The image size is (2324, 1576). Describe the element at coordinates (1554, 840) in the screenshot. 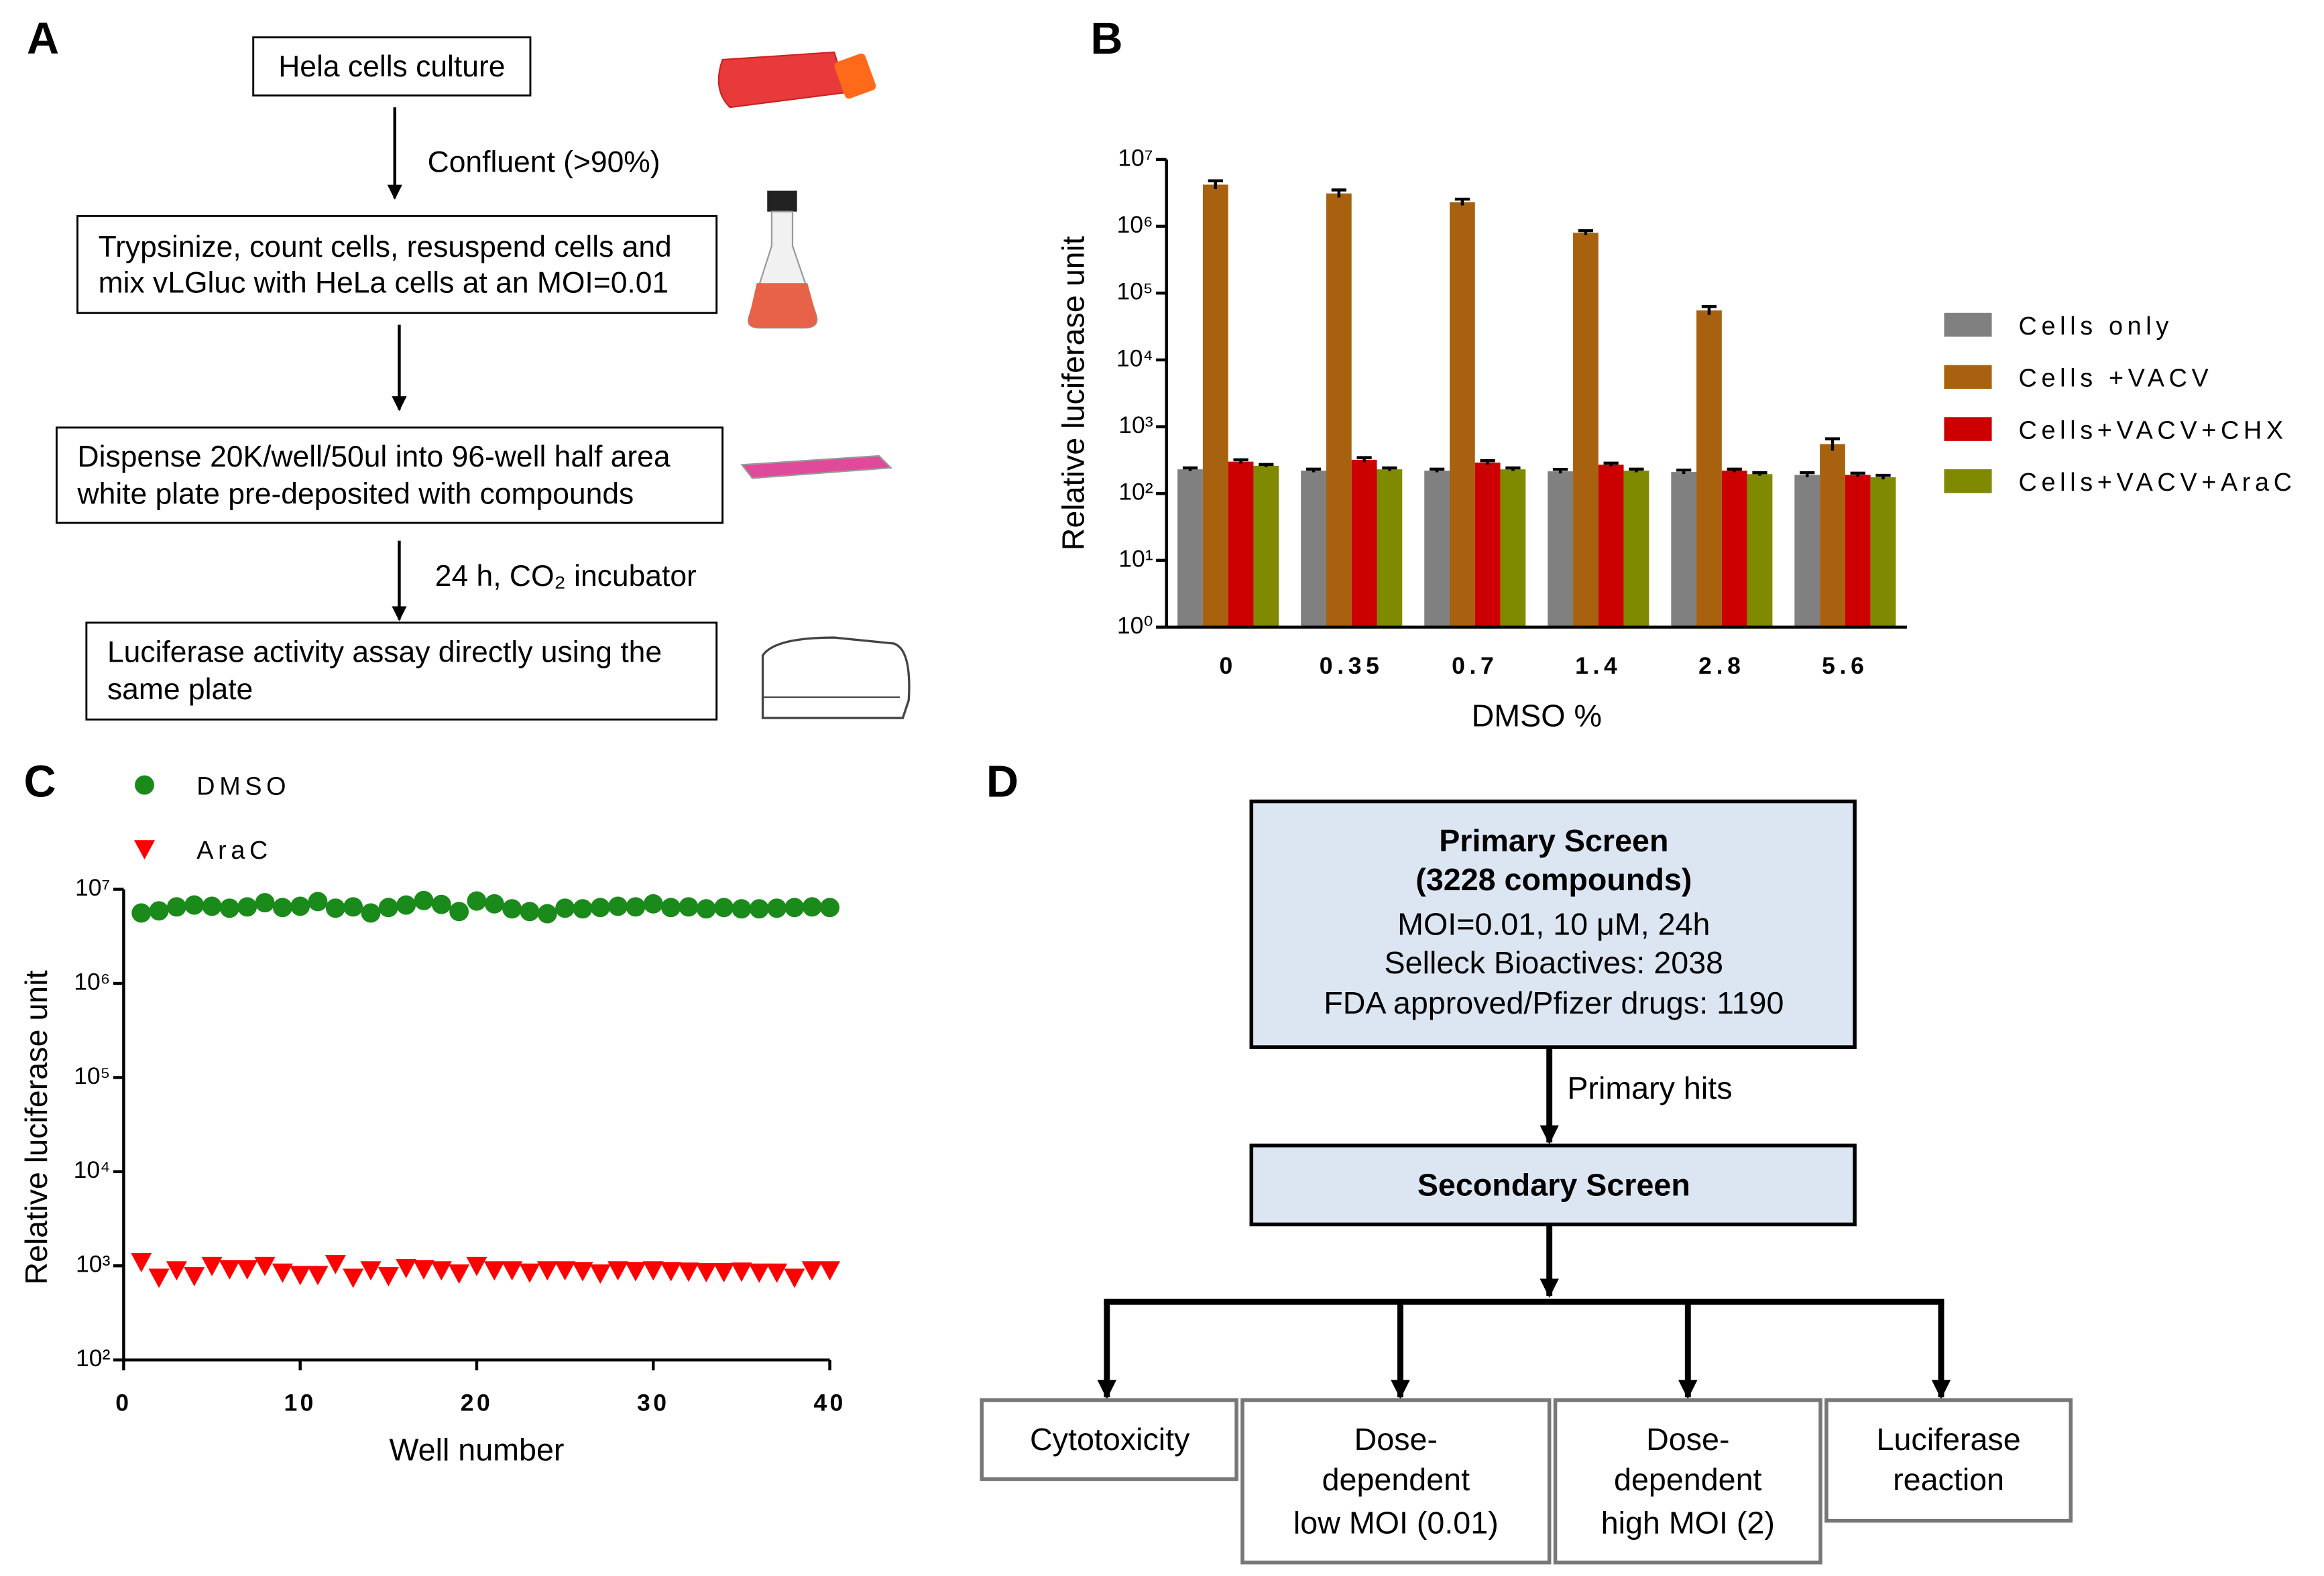

I see `box-title: Primary Screen` at that location.